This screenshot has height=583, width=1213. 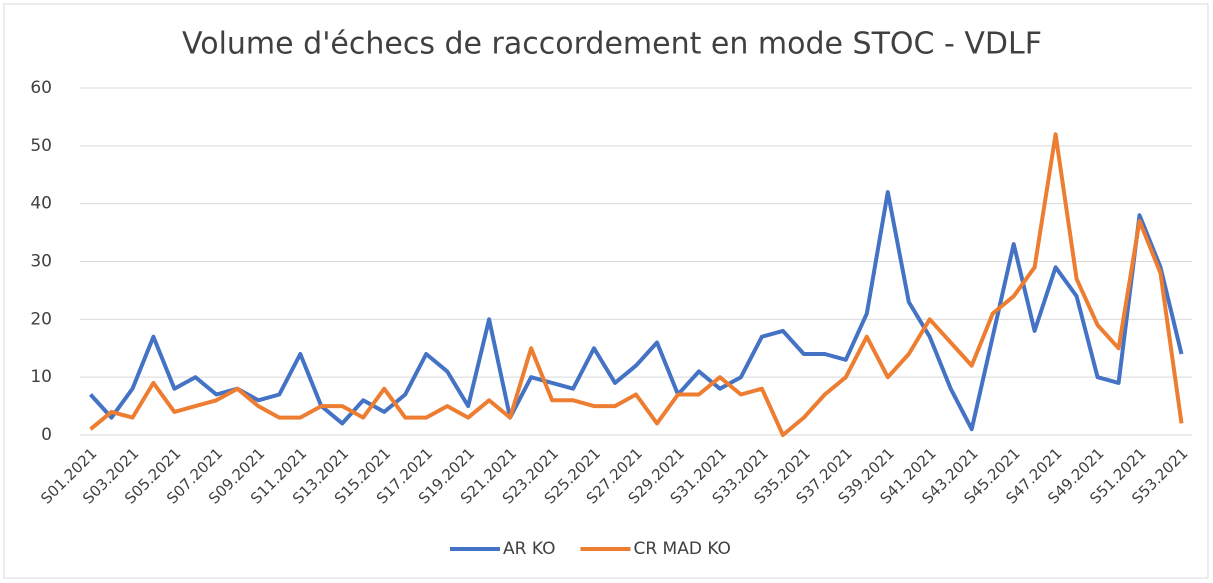 What do you see at coordinates (41, 262) in the screenshot?
I see `y-tick-label: 30` at bounding box center [41, 262].